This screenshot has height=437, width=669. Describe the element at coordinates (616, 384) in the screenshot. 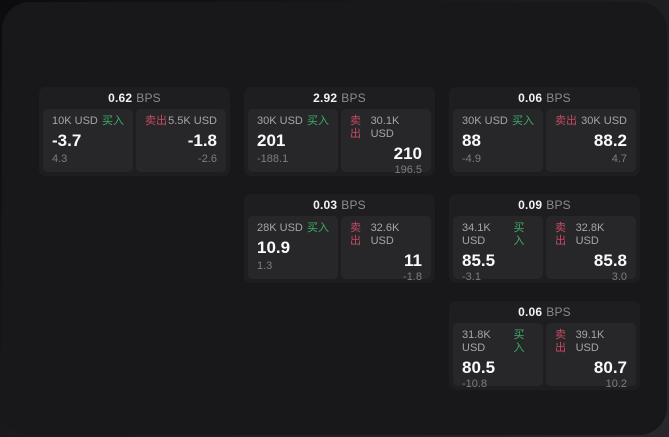

I see `sell-delta: 10.2` at that location.